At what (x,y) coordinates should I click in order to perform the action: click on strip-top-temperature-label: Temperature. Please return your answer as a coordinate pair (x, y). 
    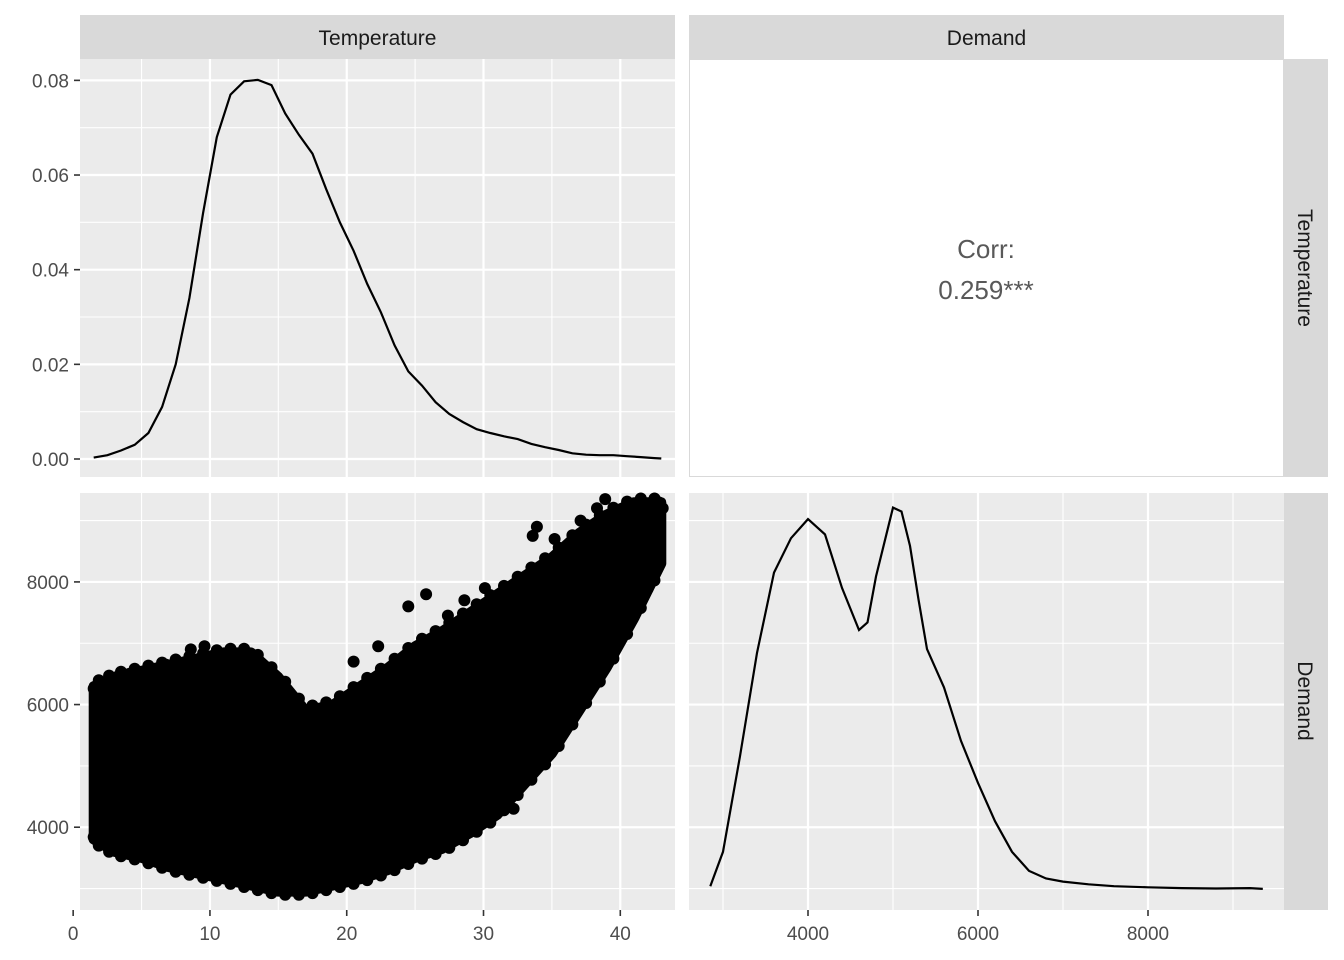
    Looking at the image, I should click on (378, 38).